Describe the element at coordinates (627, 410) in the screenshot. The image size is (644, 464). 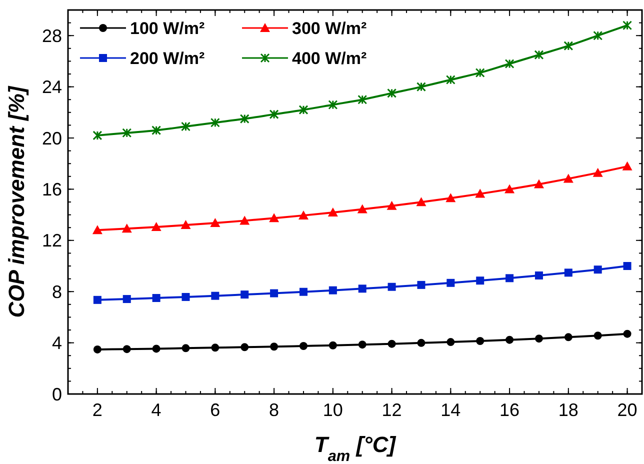
I see `x-tick-label: 20` at that location.